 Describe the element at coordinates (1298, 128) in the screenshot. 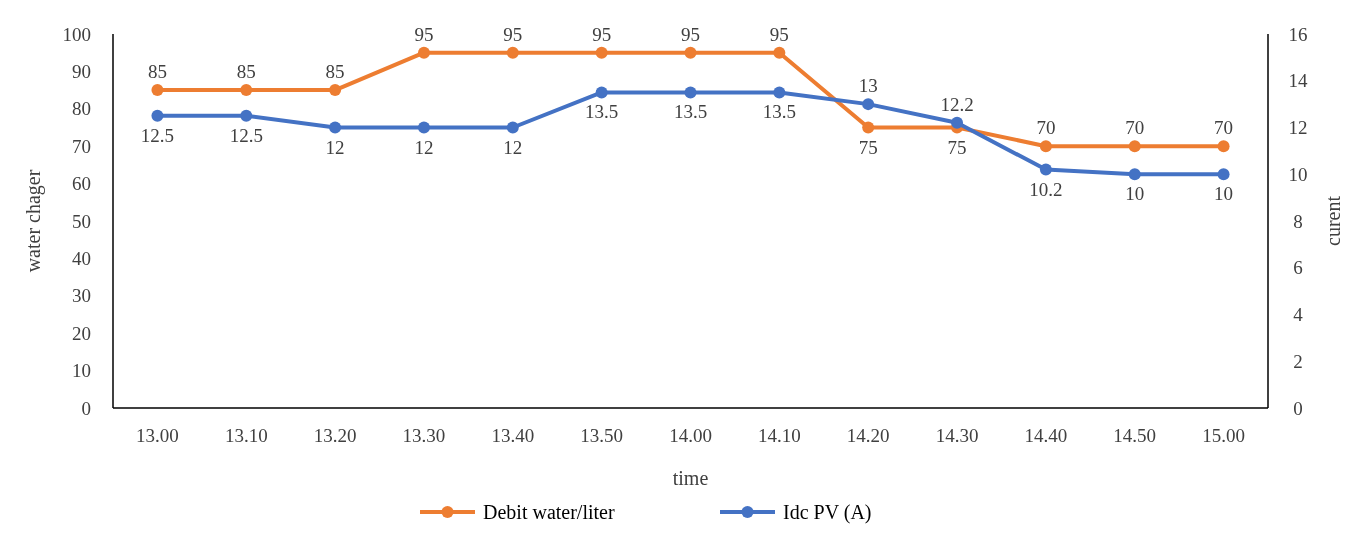

I see `y2-tick-label: 12` at that location.